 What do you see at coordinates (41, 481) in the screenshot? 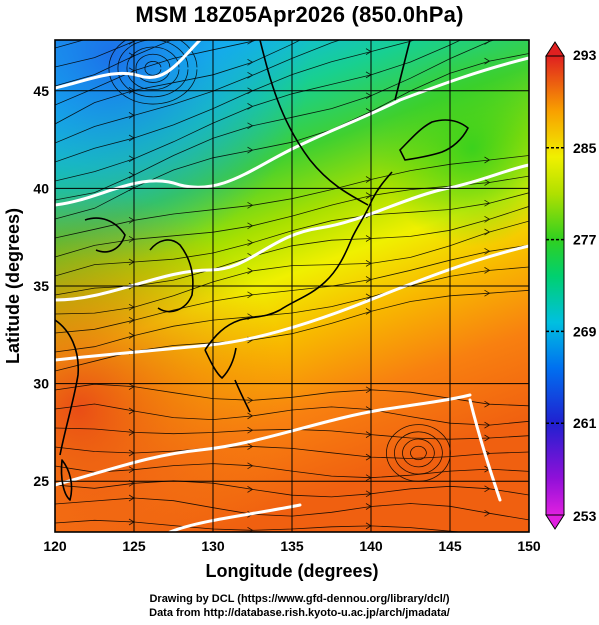
I see `lat-tick-label: 25` at bounding box center [41, 481].